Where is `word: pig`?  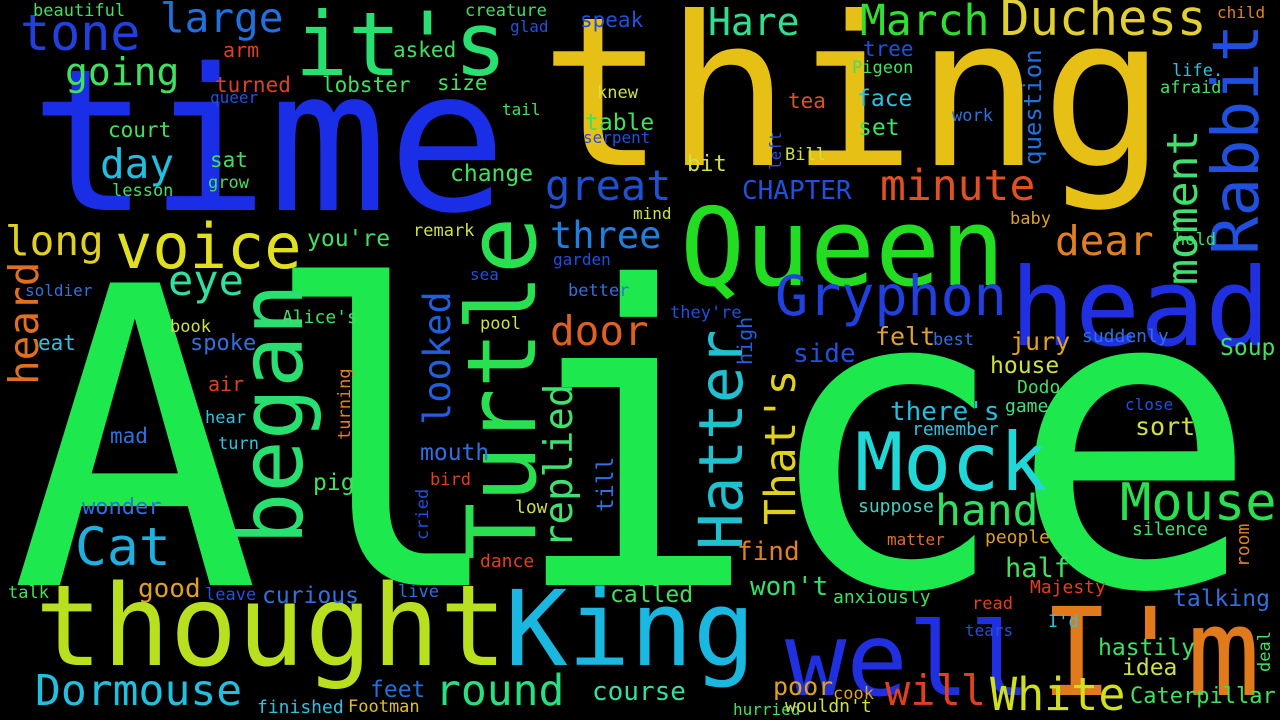
word: pig is located at coordinates (334, 483).